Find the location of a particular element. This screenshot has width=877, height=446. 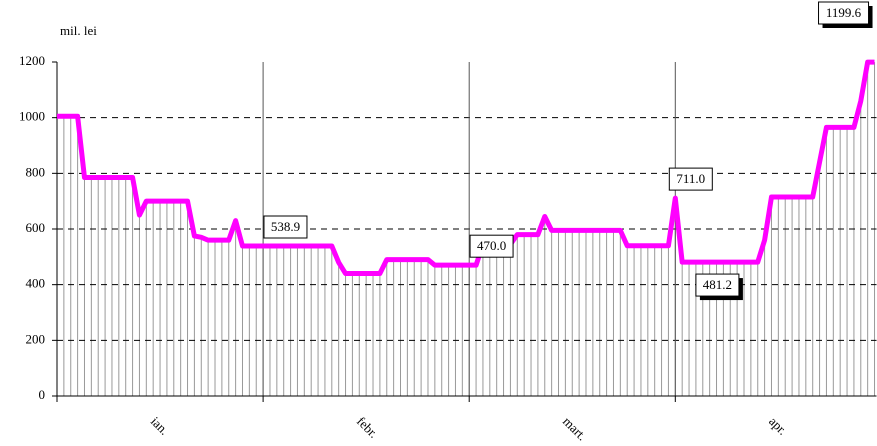

x-tick-label: febr. is located at coordinates (367, 427).